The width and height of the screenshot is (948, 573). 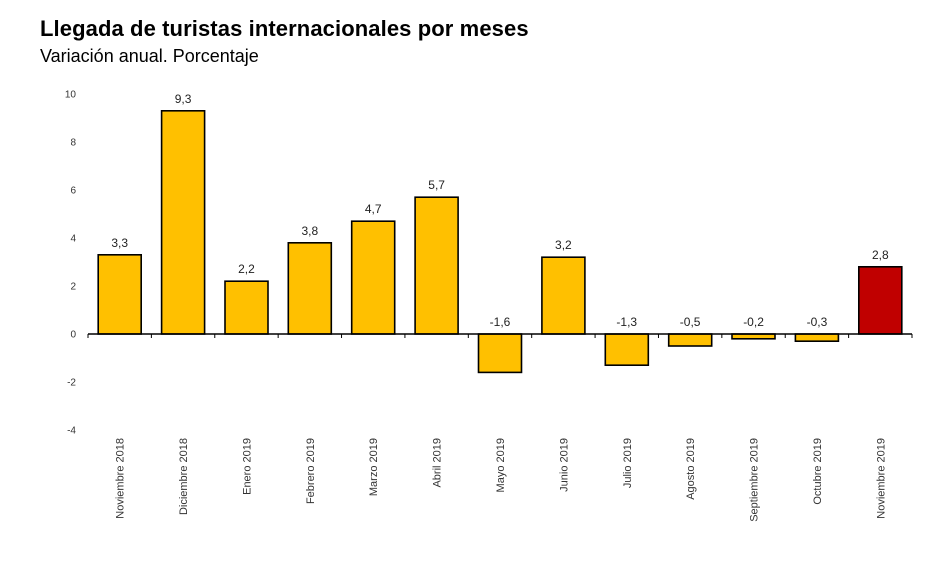 I want to click on y-tick-label: 10, so click(x=71, y=95).